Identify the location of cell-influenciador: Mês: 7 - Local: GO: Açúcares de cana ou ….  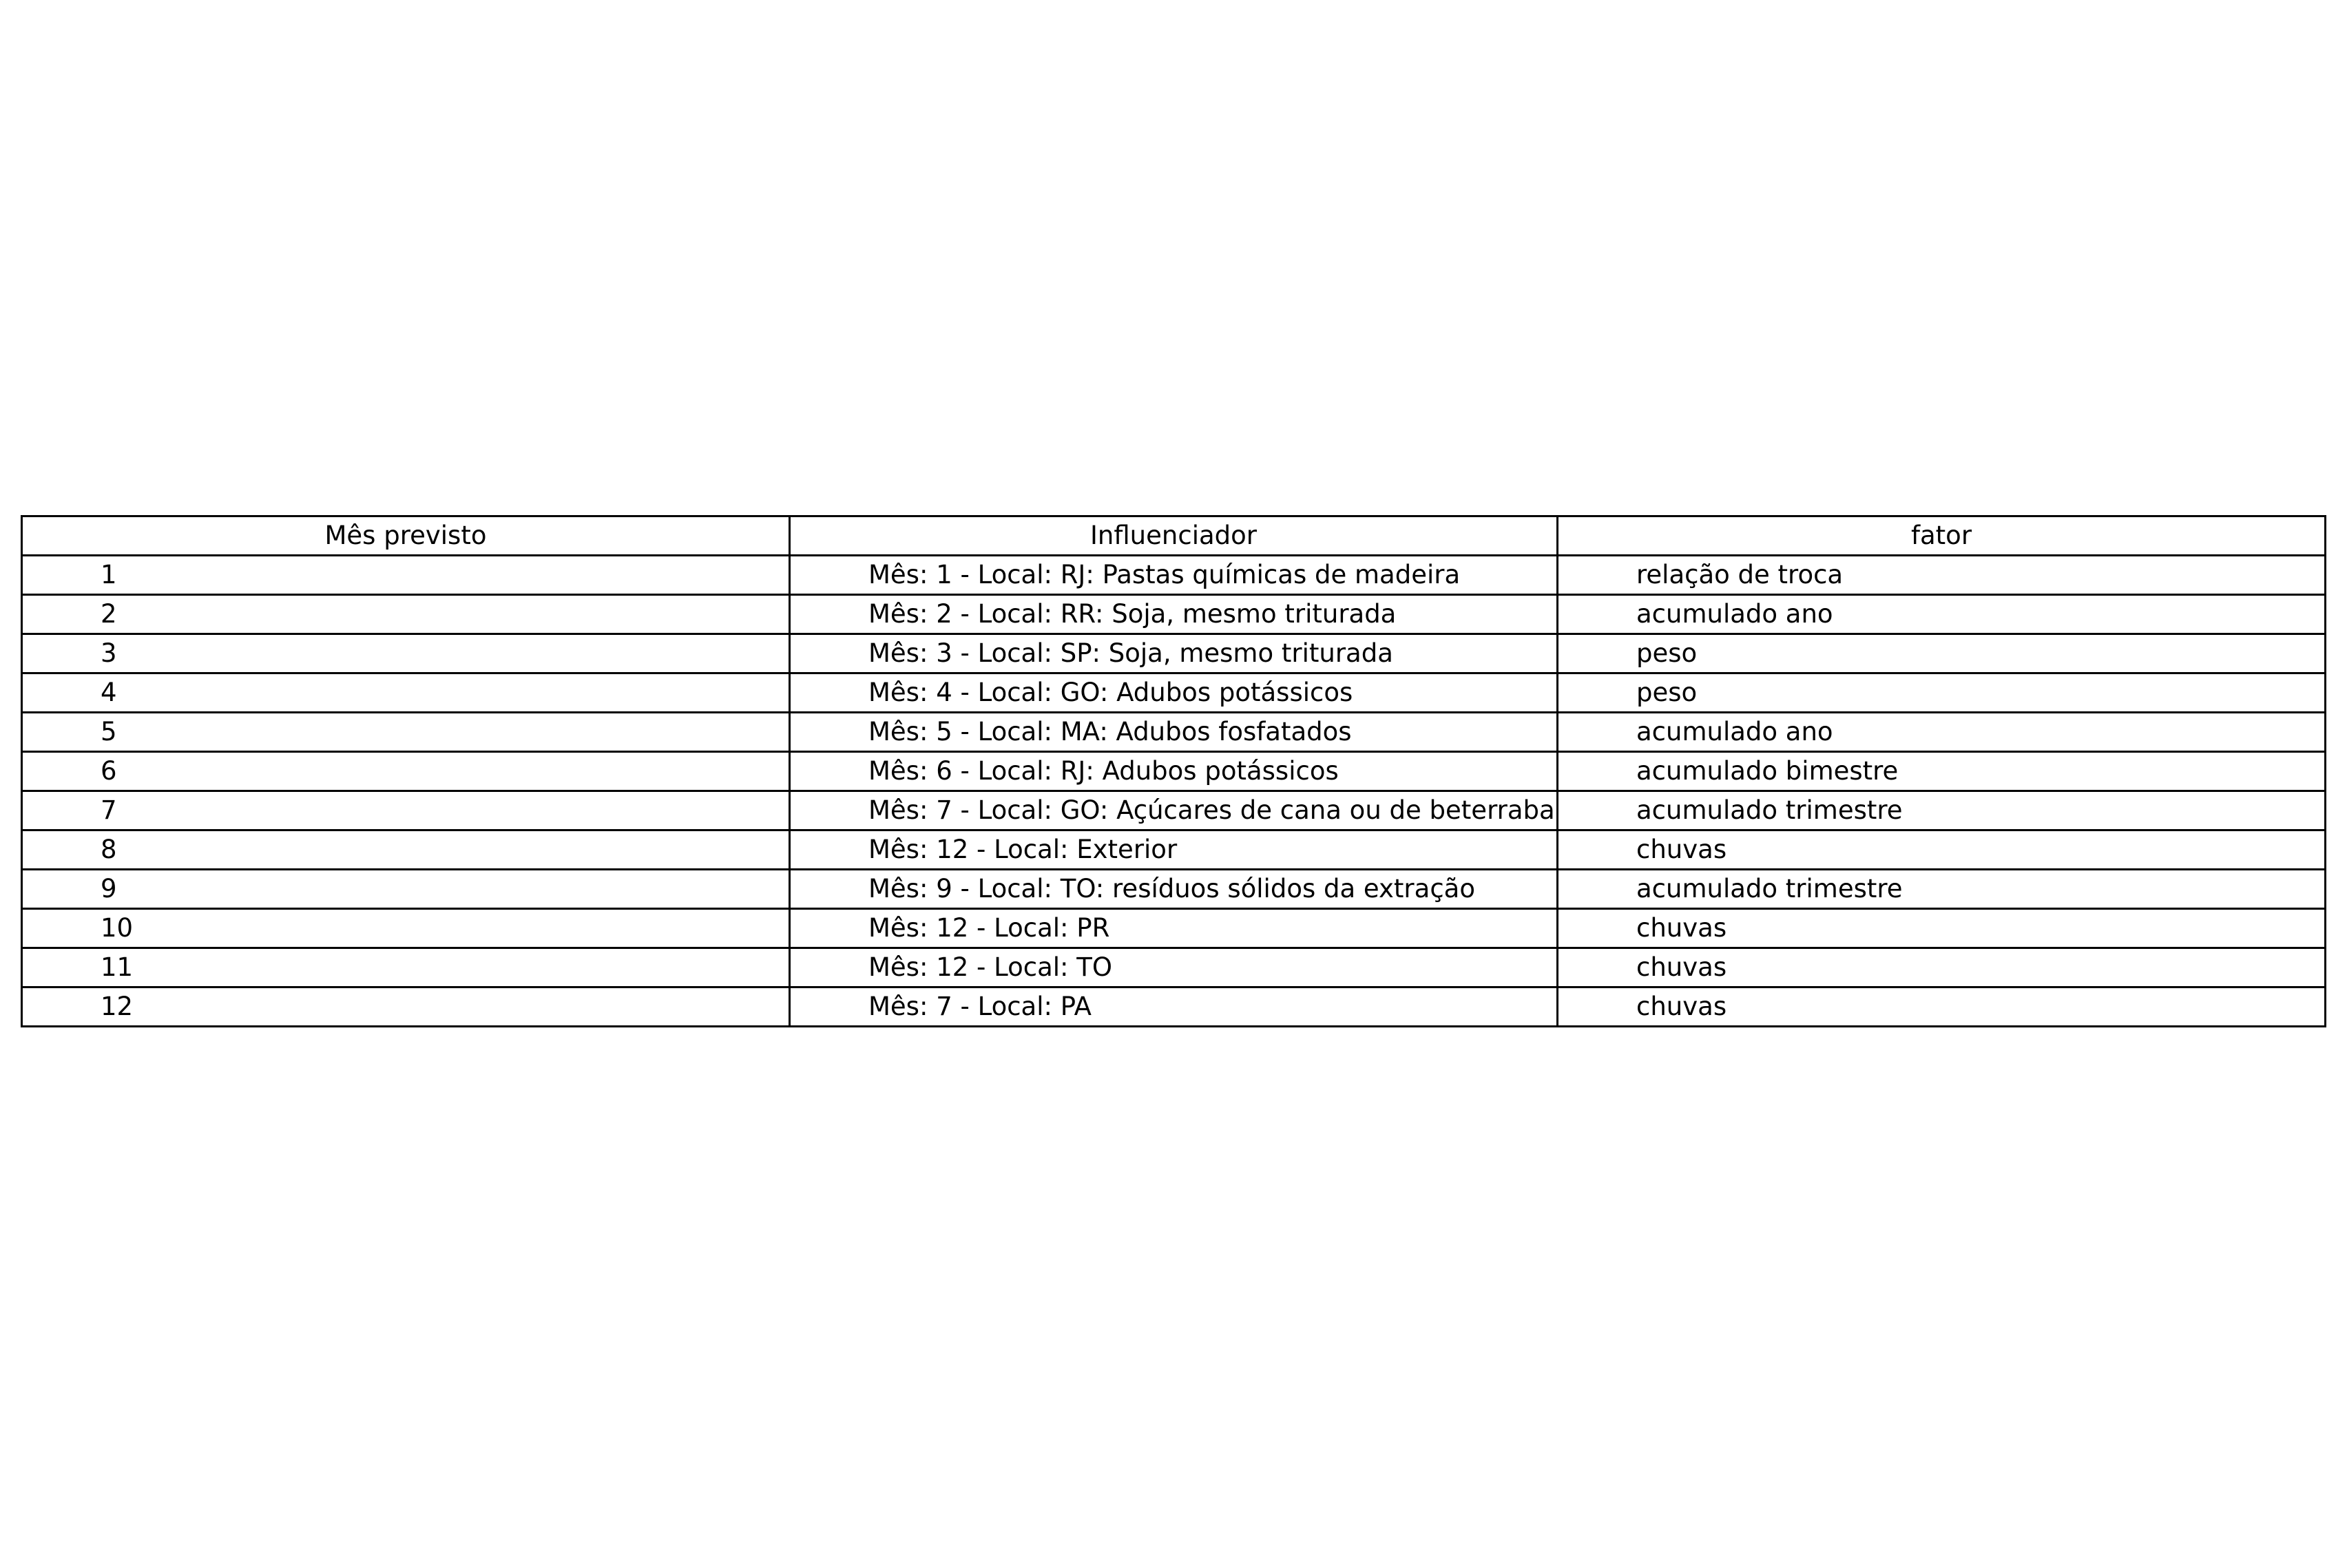
(1173, 810).